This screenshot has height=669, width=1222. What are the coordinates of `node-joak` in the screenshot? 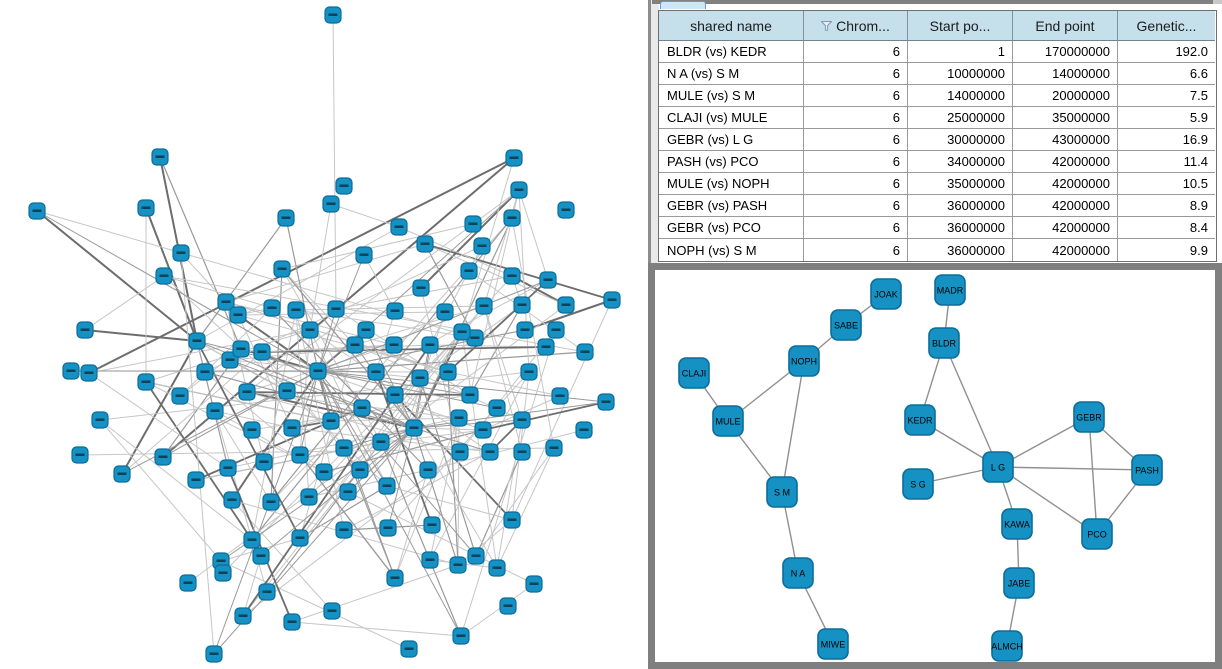 It's located at (886, 294).